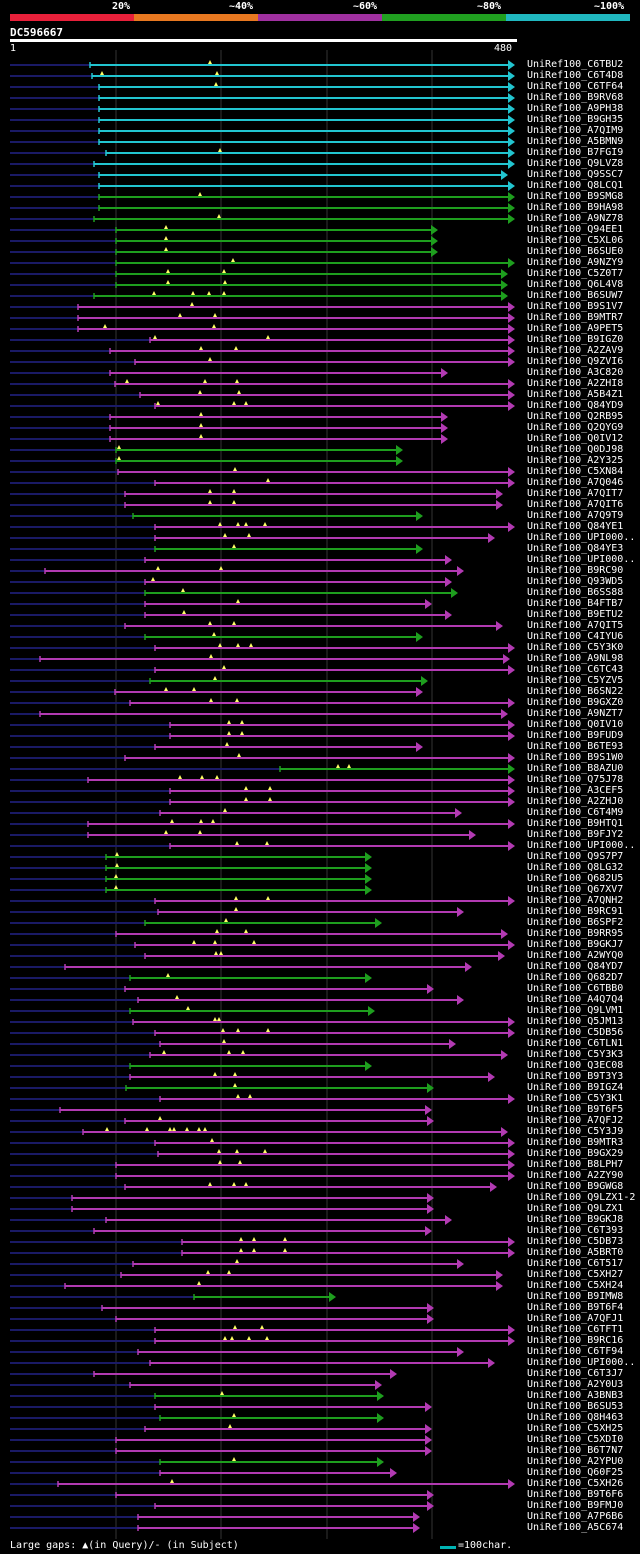 This screenshot has height=1554, width=640. I want to click on hit-label: UniRef100_B9T3Y3, so click(575, 1076).